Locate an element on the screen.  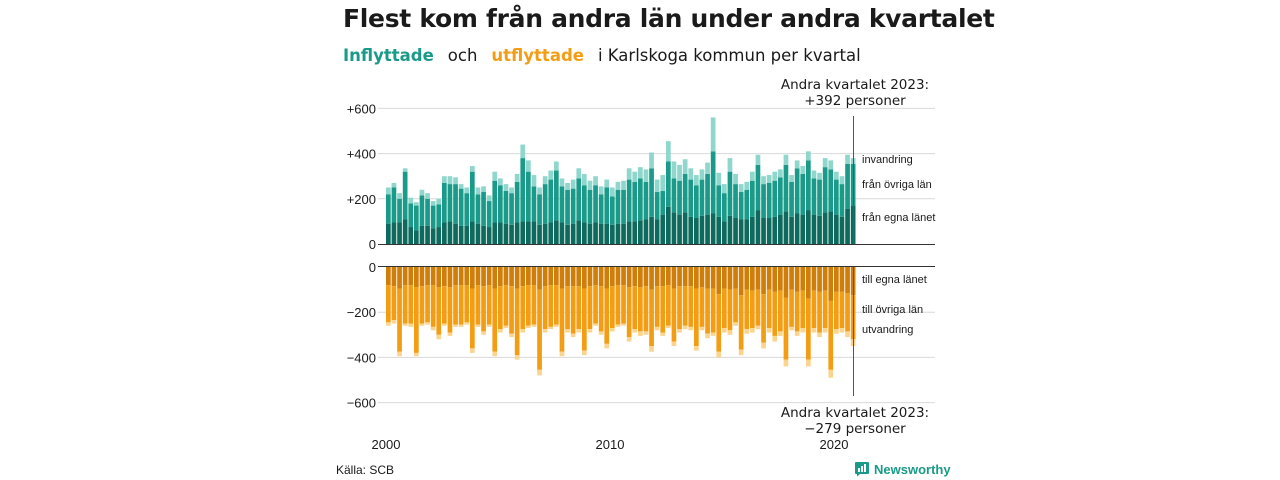
series-label-out: till egna länet is located at coordinates (894, 280).